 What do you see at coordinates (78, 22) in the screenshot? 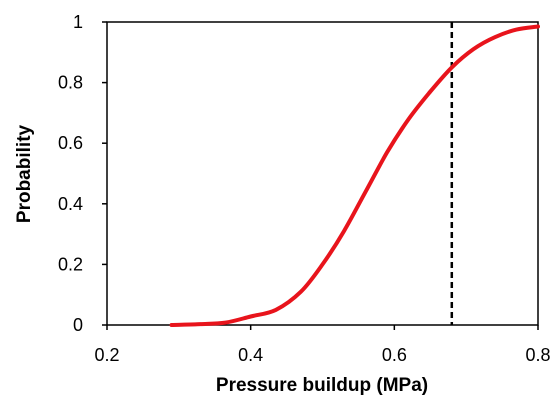
I see `y-tick-label: 1` at bounding box center [78, 22].